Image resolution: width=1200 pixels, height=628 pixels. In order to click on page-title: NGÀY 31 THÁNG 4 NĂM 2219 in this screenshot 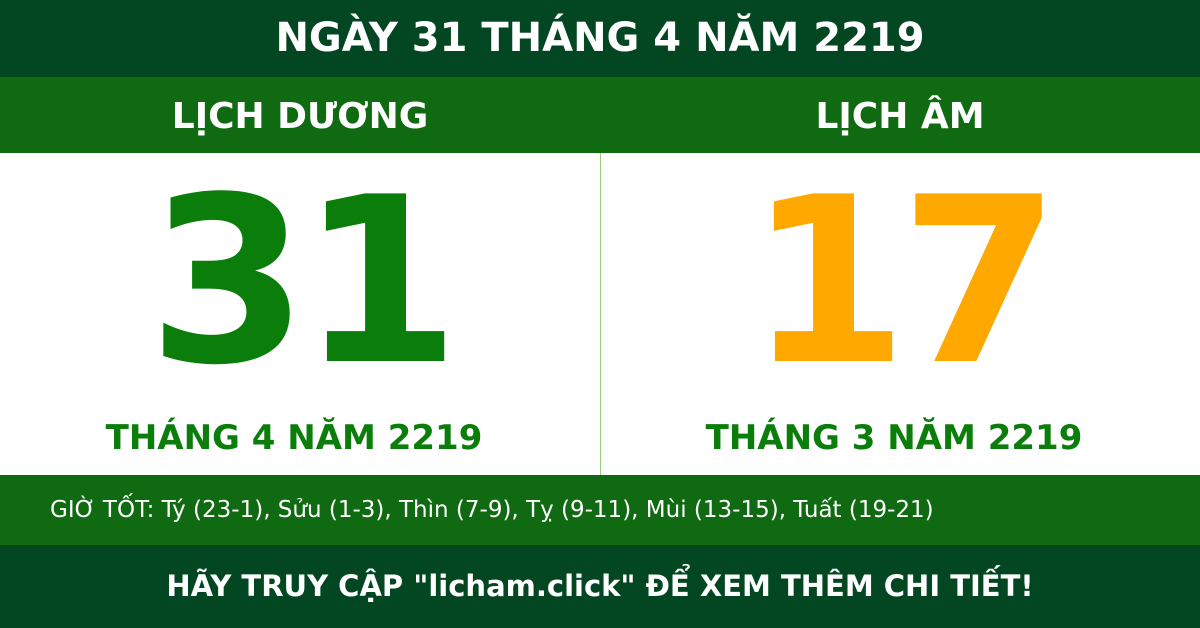, I will do `click(600, 38)`.